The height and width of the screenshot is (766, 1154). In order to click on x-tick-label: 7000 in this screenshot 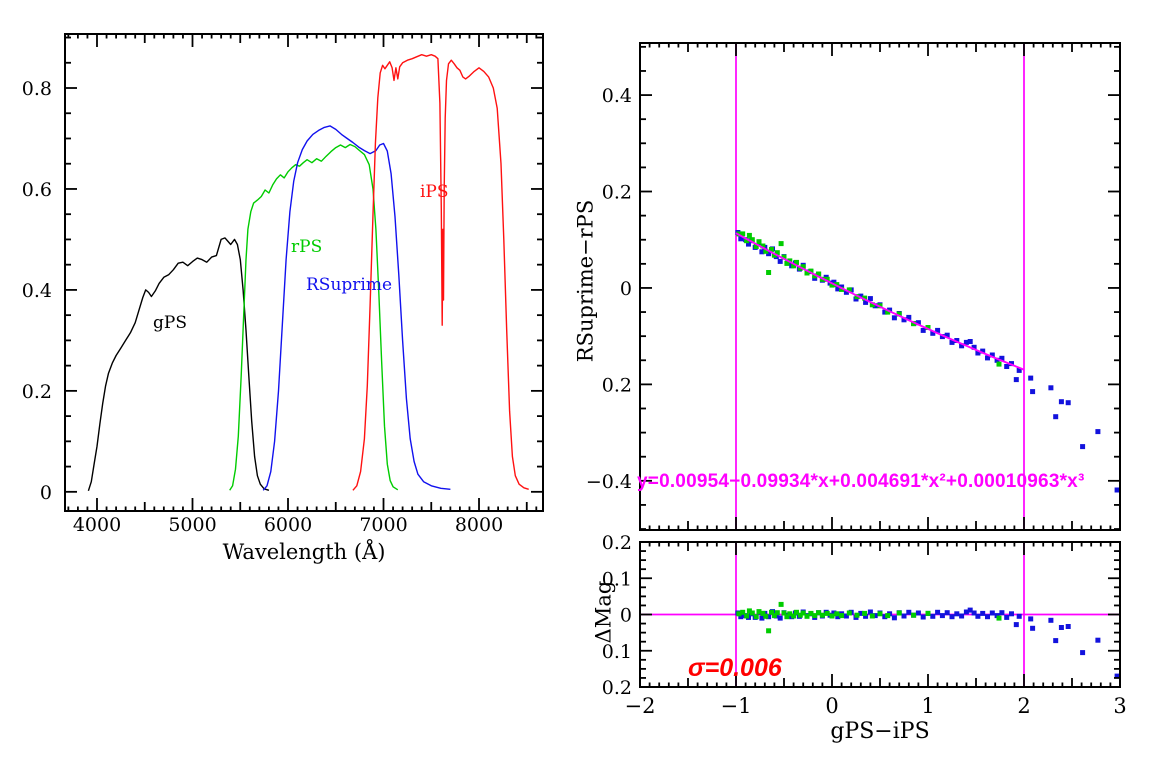, I will do `click(383, 525)`.